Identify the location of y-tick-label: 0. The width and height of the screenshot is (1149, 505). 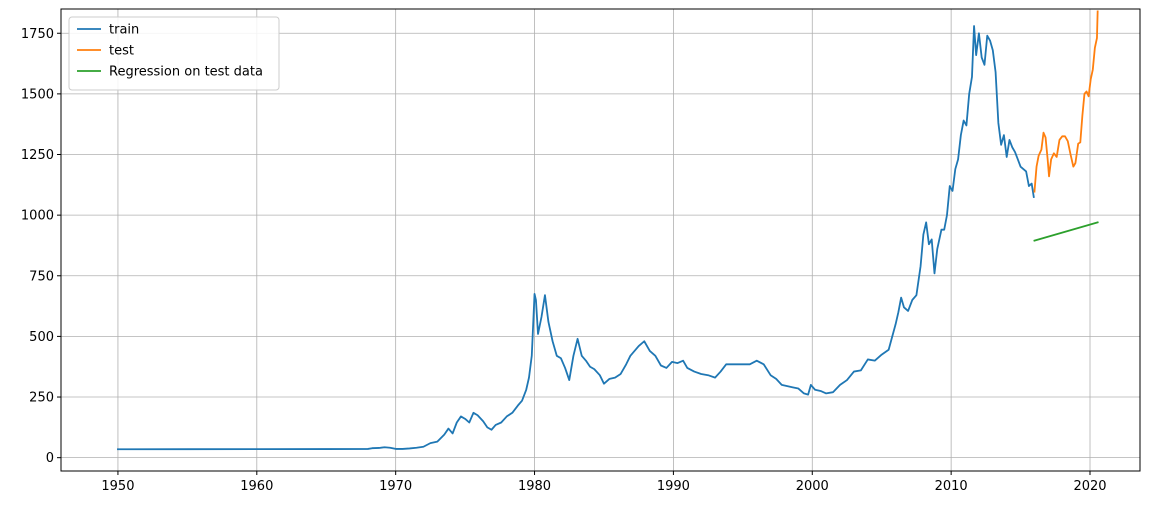
(50, 458).